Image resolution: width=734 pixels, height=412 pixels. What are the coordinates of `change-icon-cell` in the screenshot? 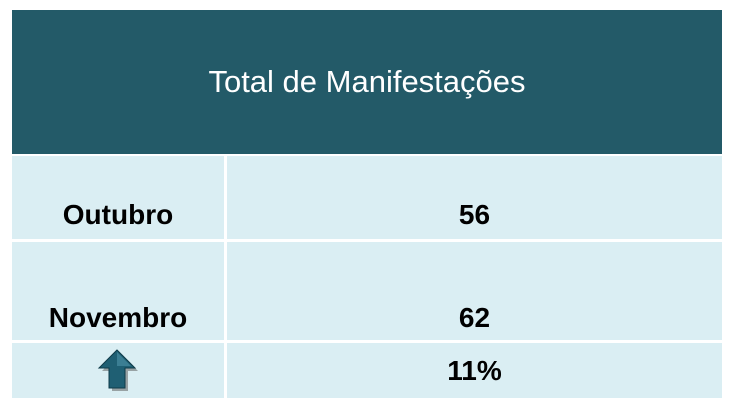 It's located at (118, 370).